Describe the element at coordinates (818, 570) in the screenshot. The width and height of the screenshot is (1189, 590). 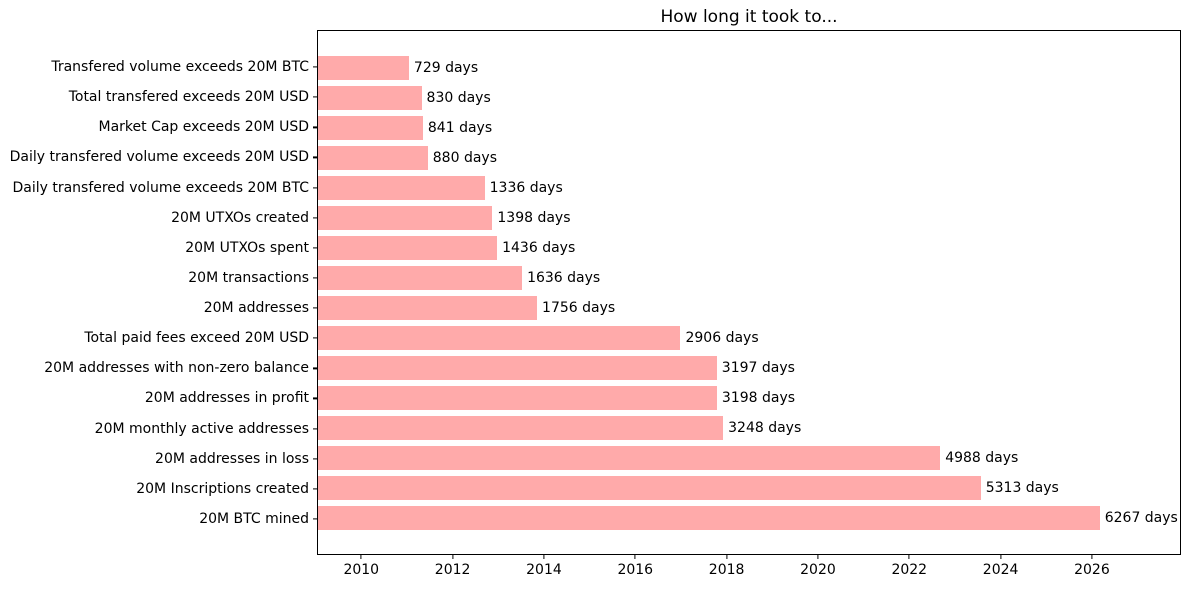
I see `x-tick-label: 2020` at that location.